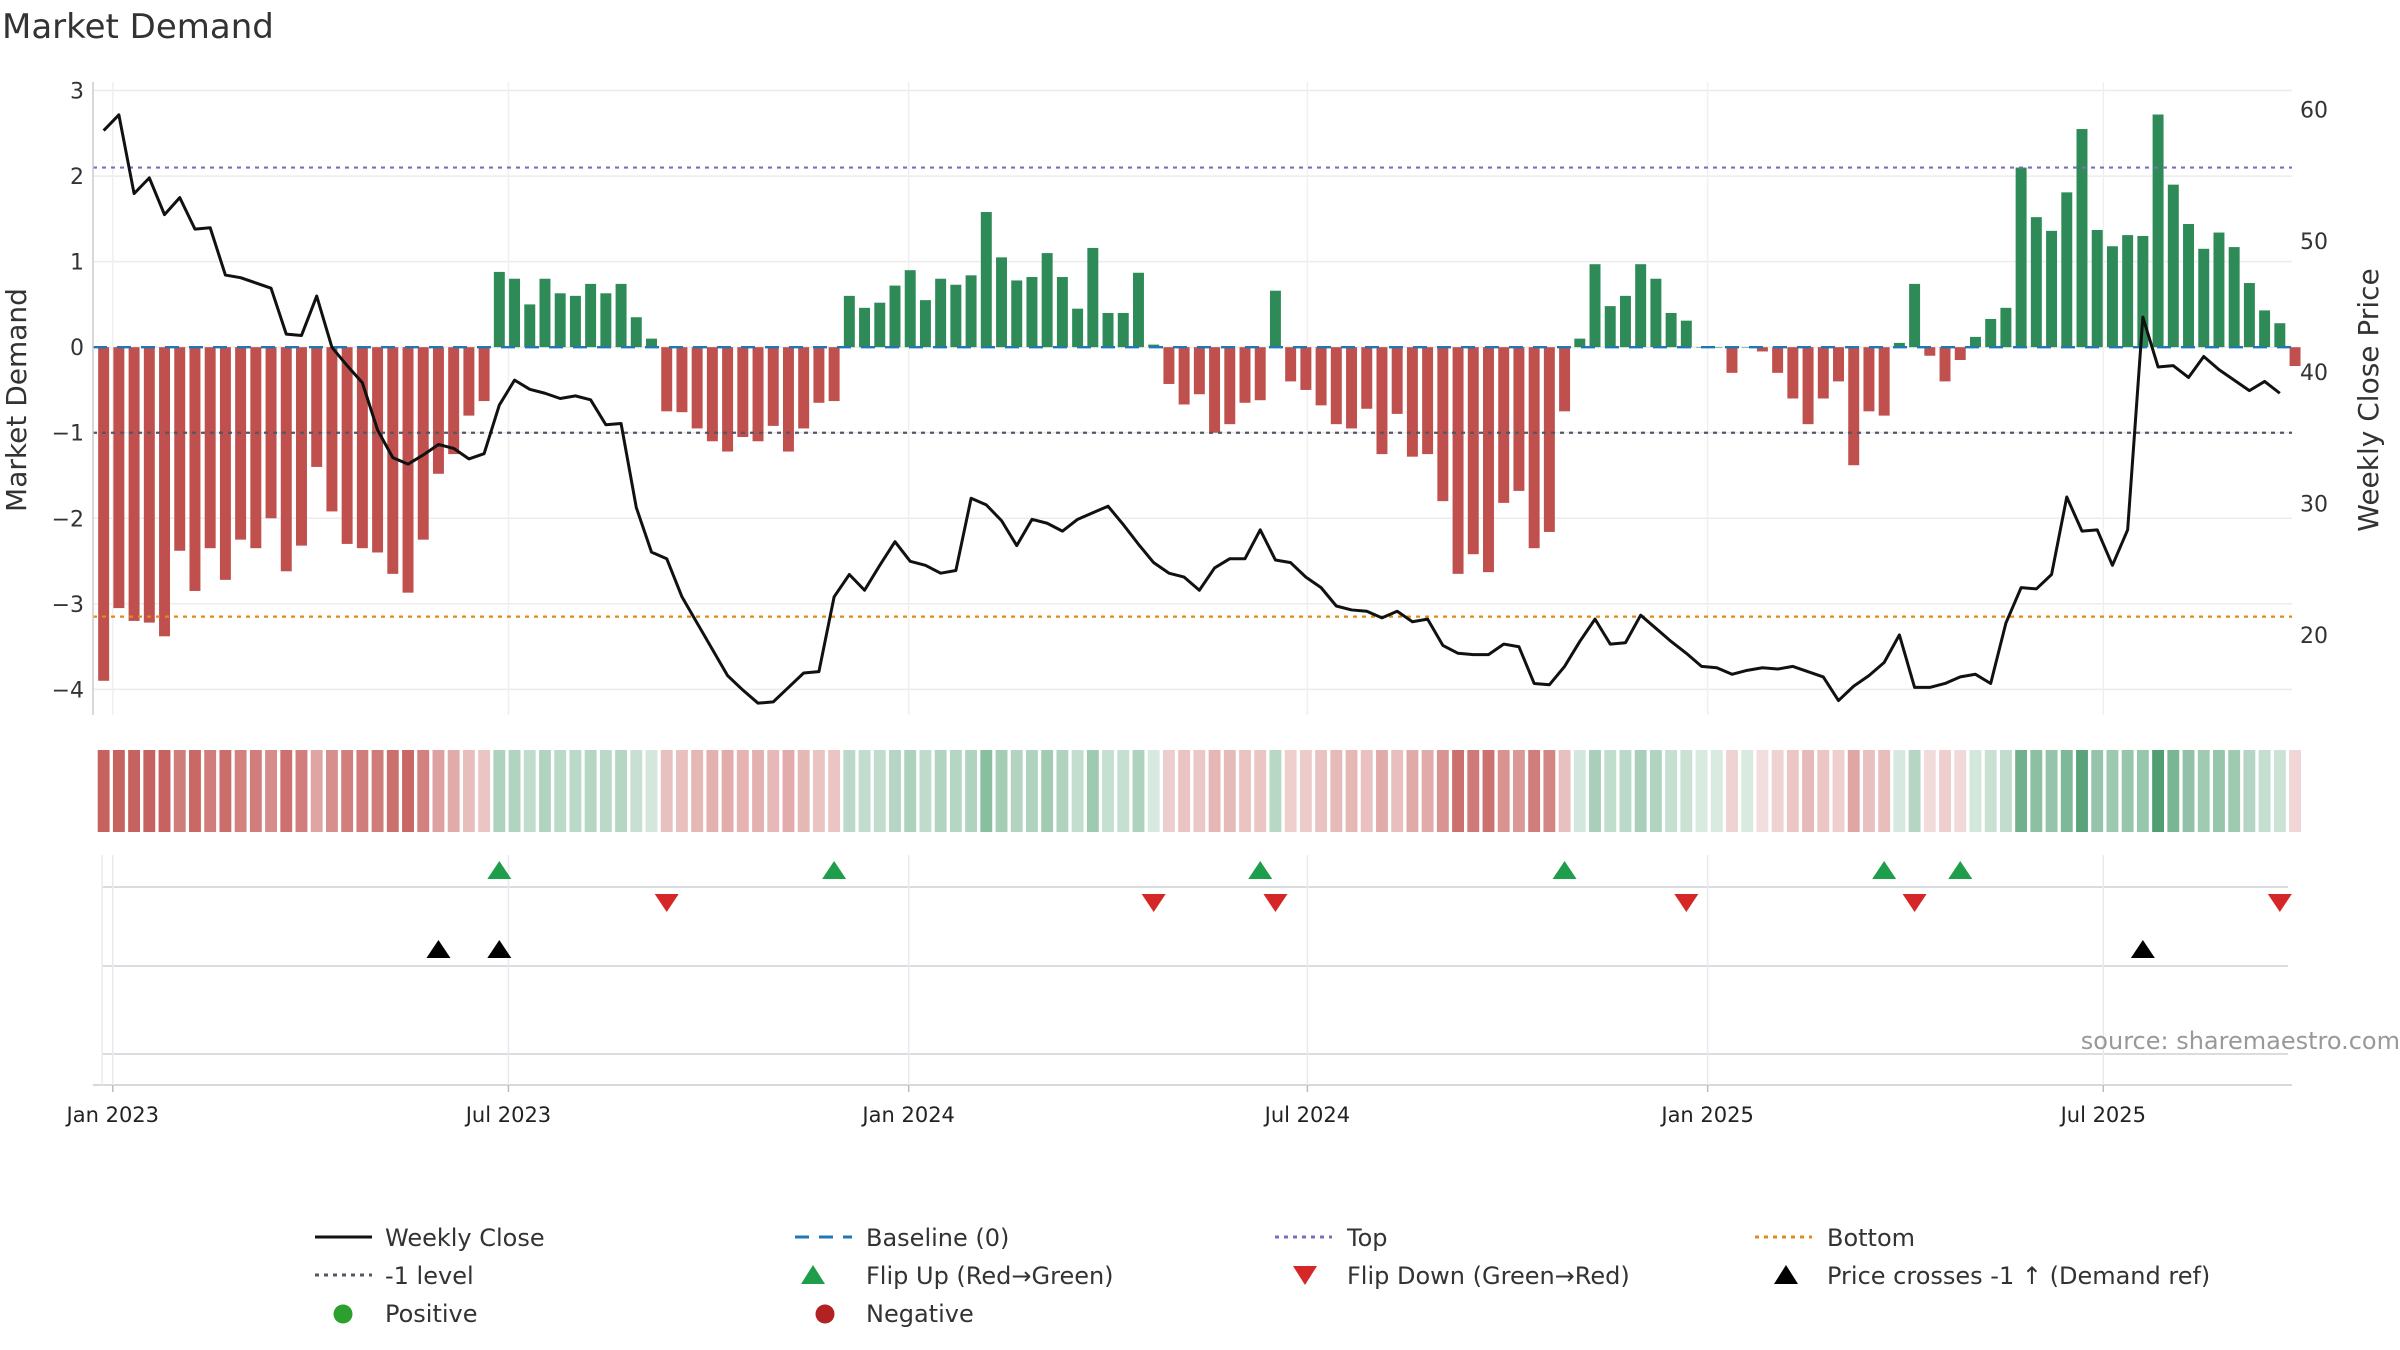  What do you see at coordinates (2314, 111) in the screenshot?
I see `y2-tick-label: 60` at bounding box center [2314, 111].